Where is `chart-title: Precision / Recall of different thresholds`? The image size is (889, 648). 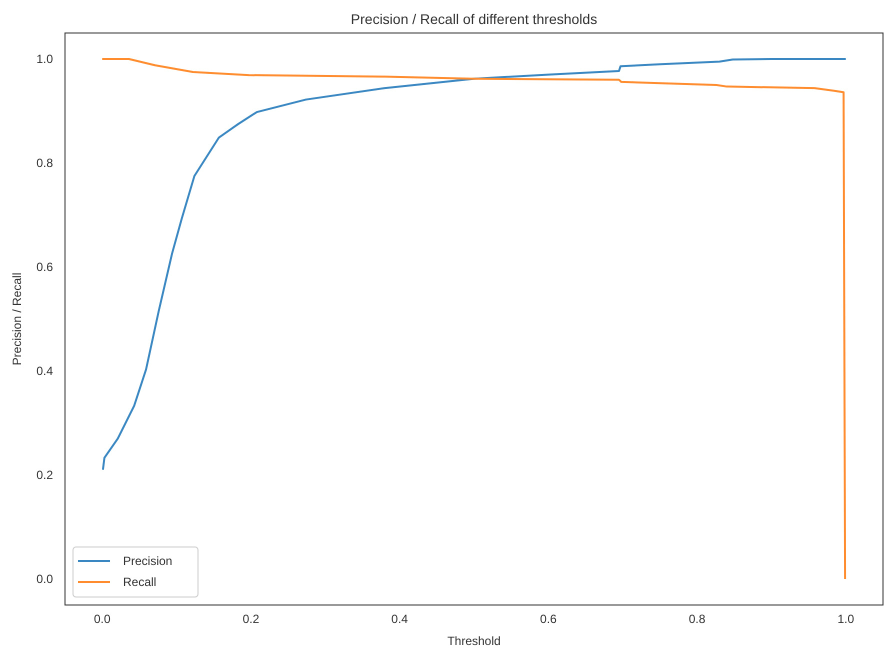 chart-title: Precision / Recall of different thresholds is located at coordinates (474, 19).